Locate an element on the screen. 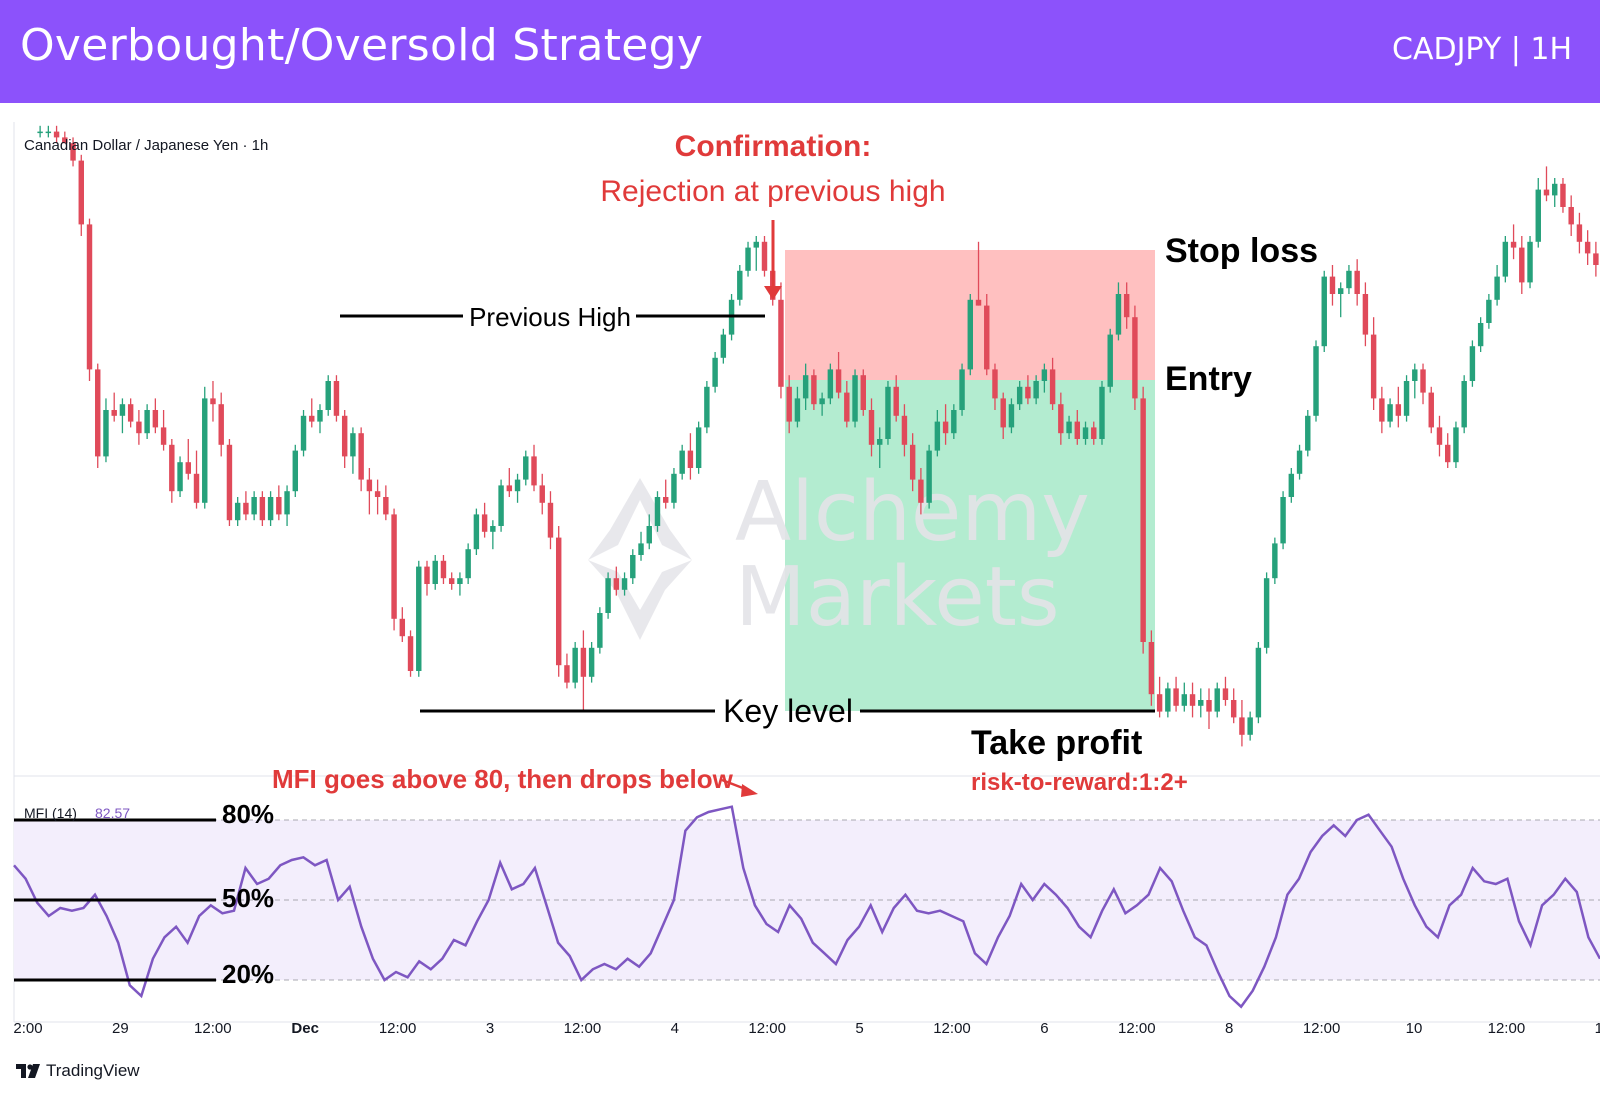  entry-label: Entry is located at coordinates (1208, 379).